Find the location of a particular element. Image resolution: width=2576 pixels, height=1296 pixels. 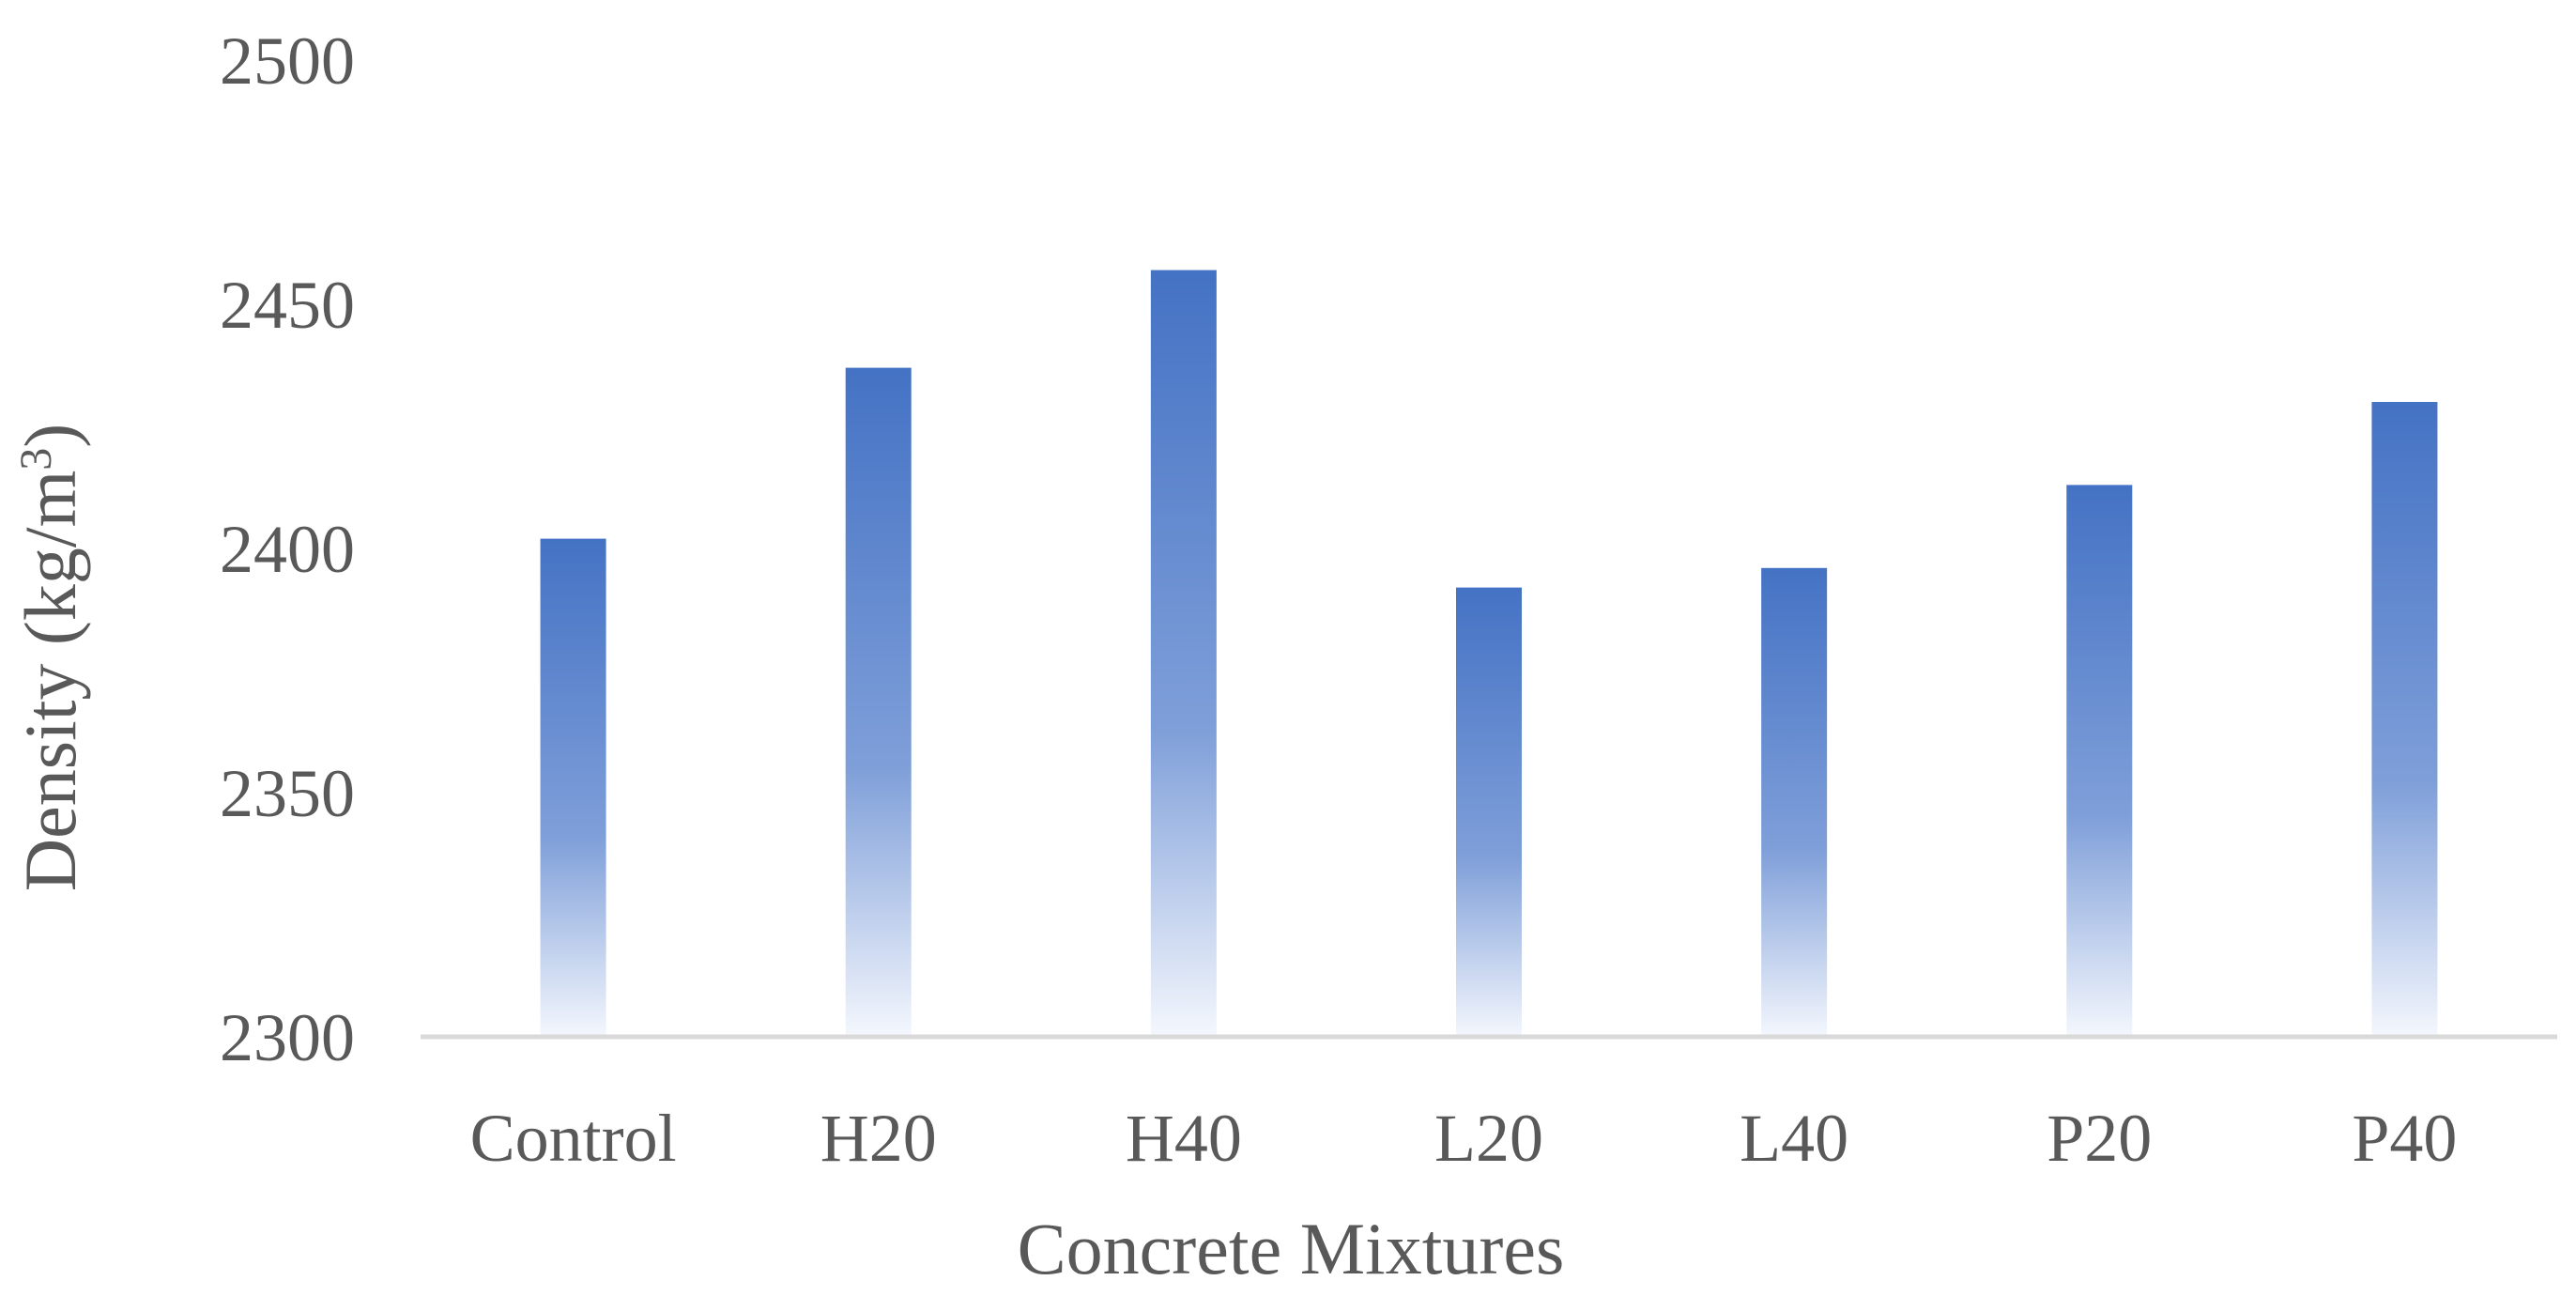

x-axis-title: Concrete Mixtures is located at coordinates (1291, 1248).